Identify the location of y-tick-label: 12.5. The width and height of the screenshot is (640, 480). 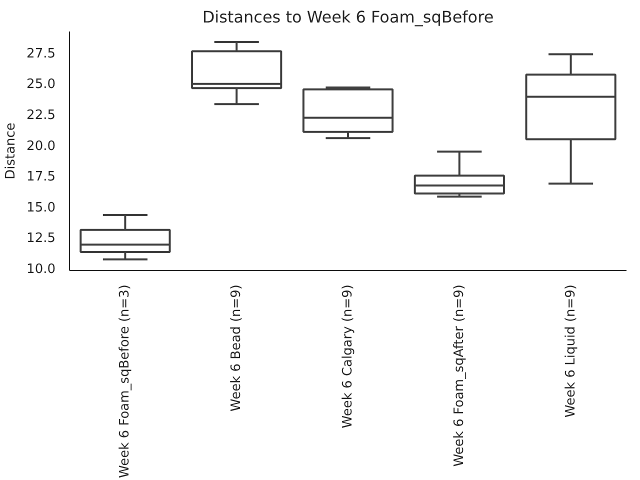
(41, 238).